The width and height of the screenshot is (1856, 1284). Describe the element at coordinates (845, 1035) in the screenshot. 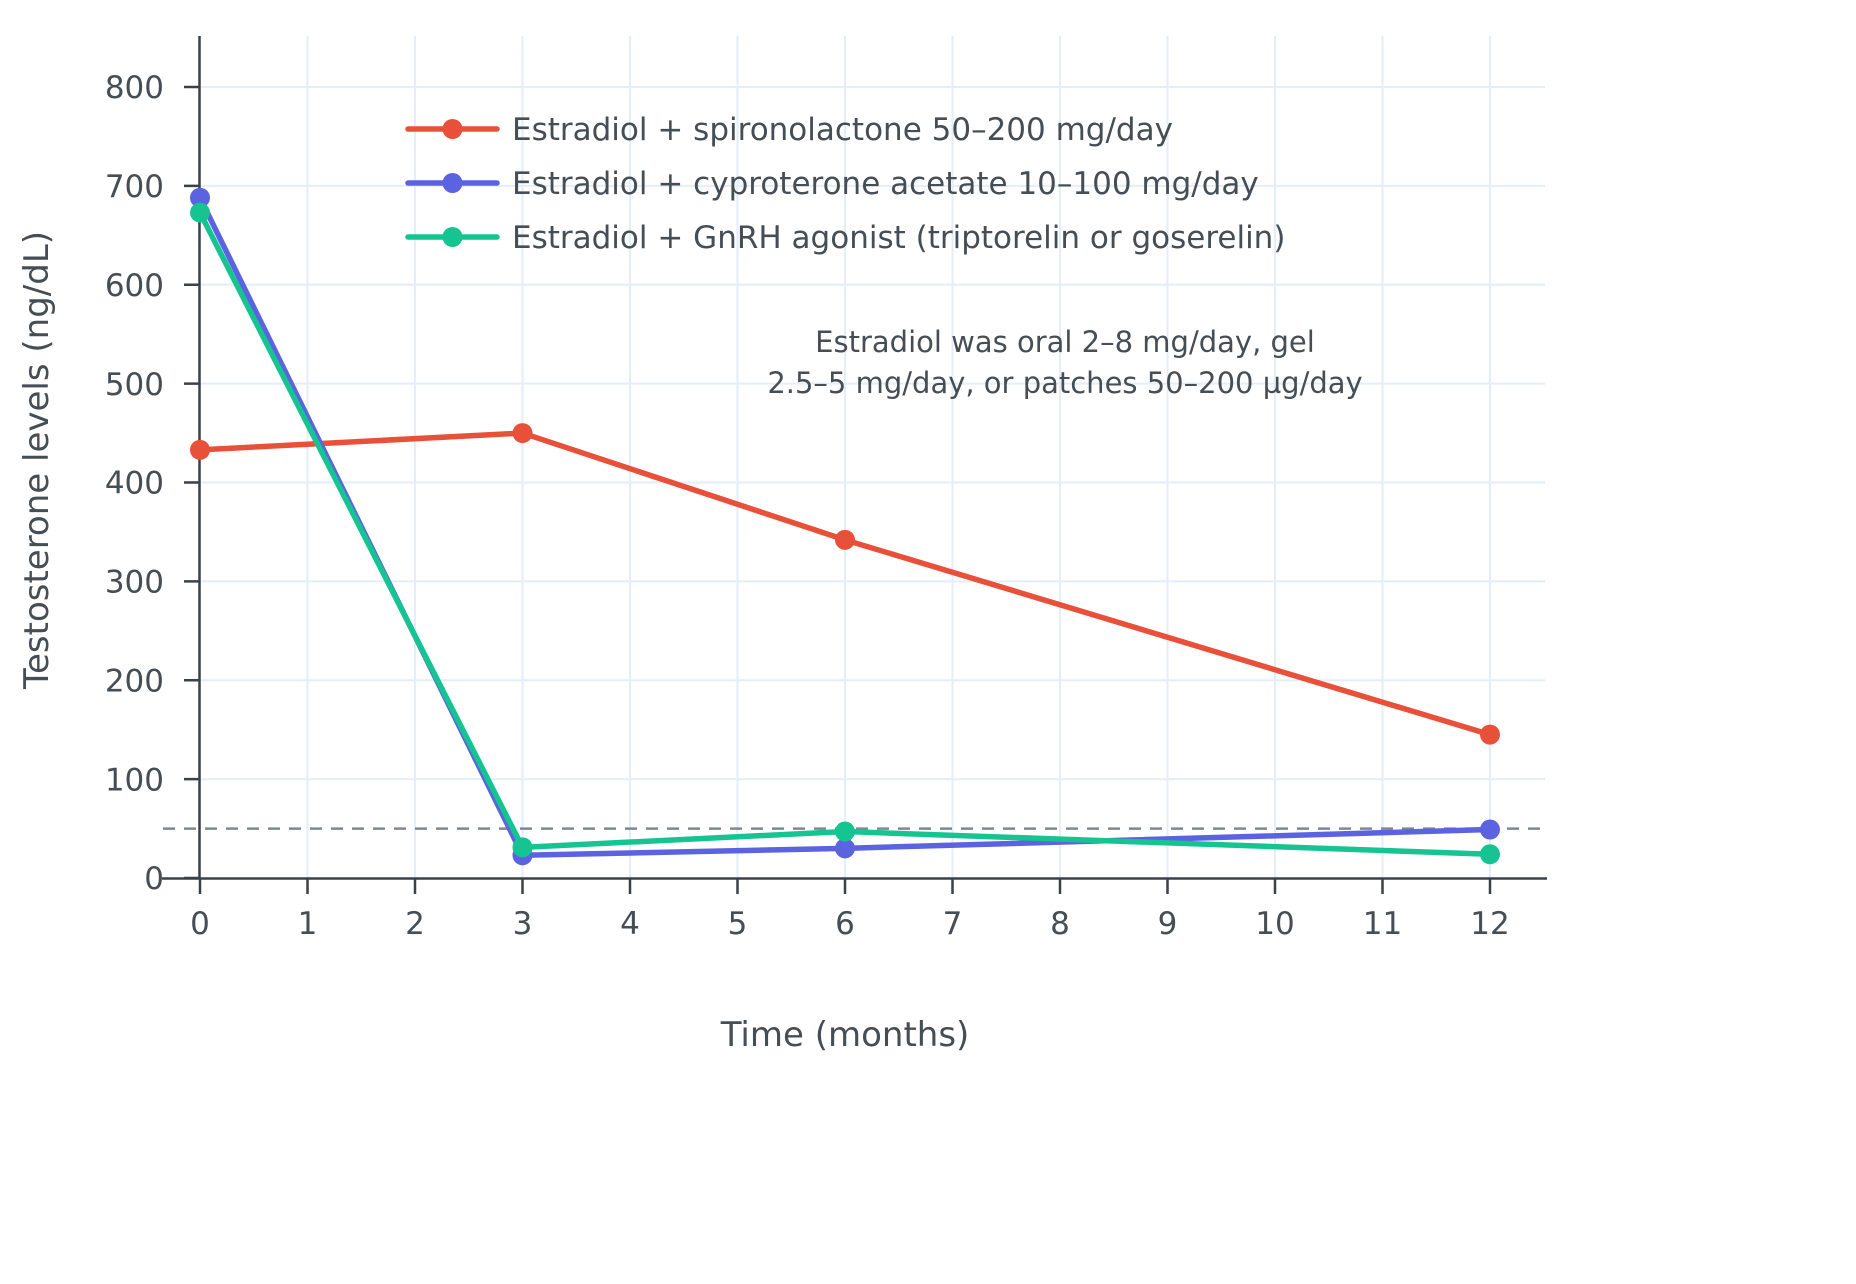

I see `x-axis-title: Time (months)` at that location.